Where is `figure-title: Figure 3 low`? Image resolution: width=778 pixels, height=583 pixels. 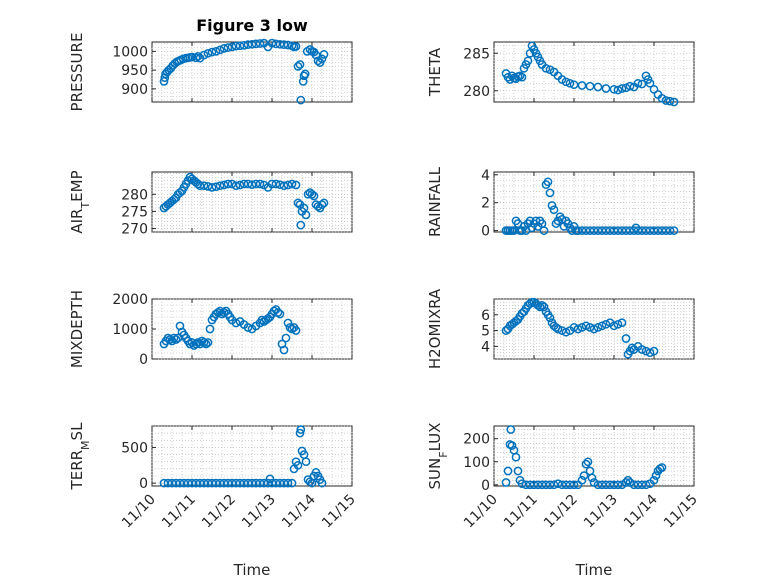 figure-title: Figure 3 low is located at coordinates (252, 25).